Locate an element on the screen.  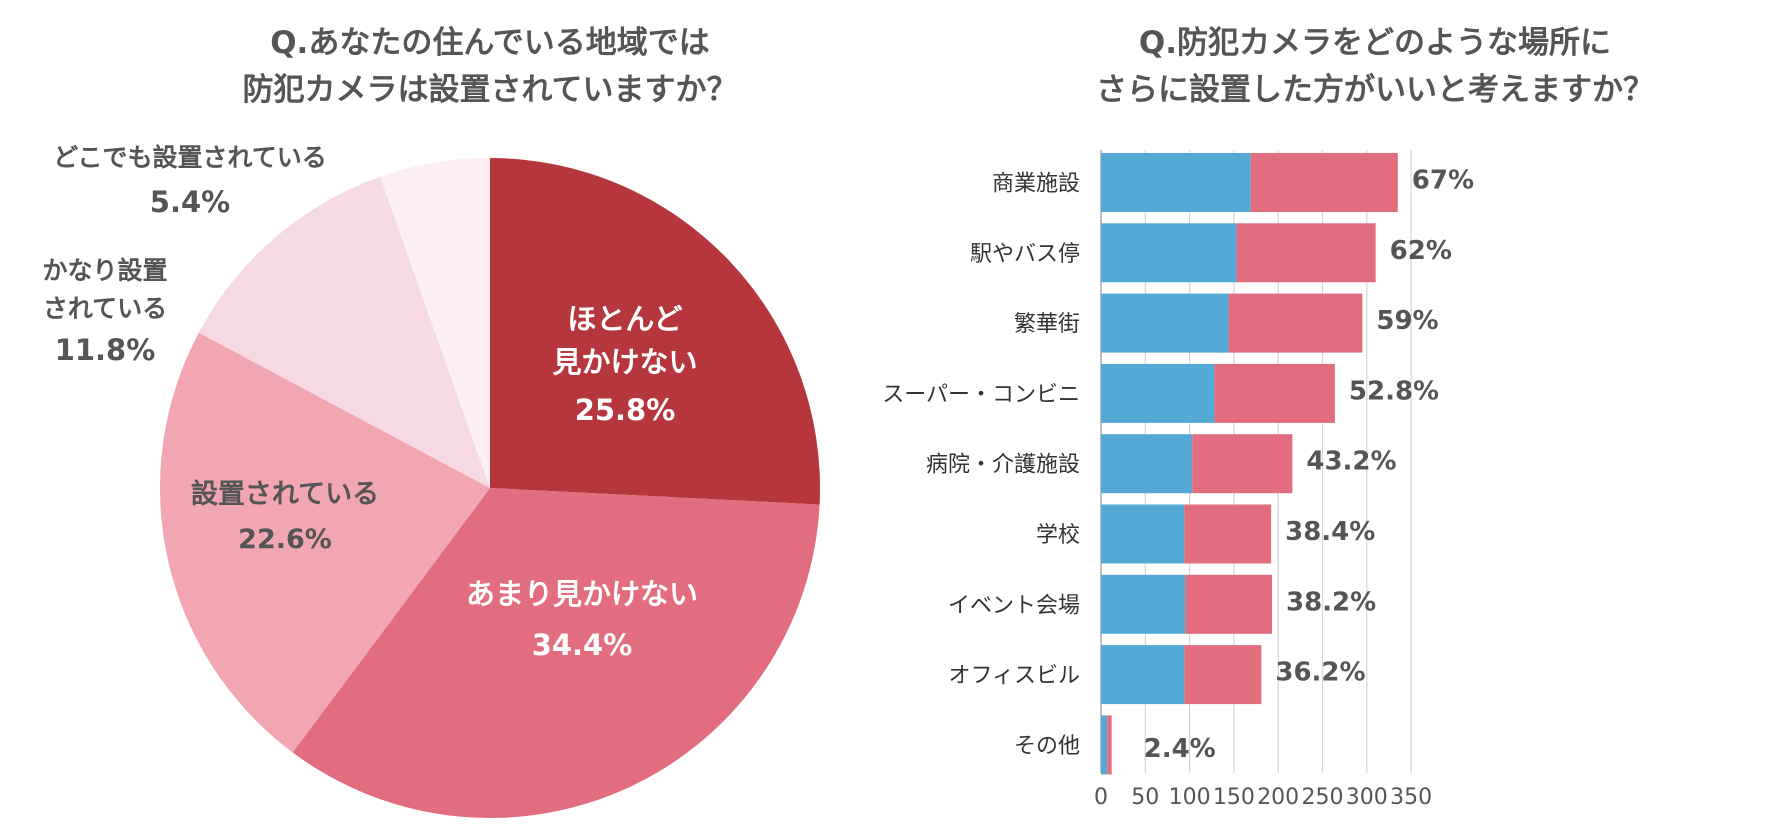
pie-label-dokodemo-line-1: どこでも設置されている is located at coordinates (190, 157).